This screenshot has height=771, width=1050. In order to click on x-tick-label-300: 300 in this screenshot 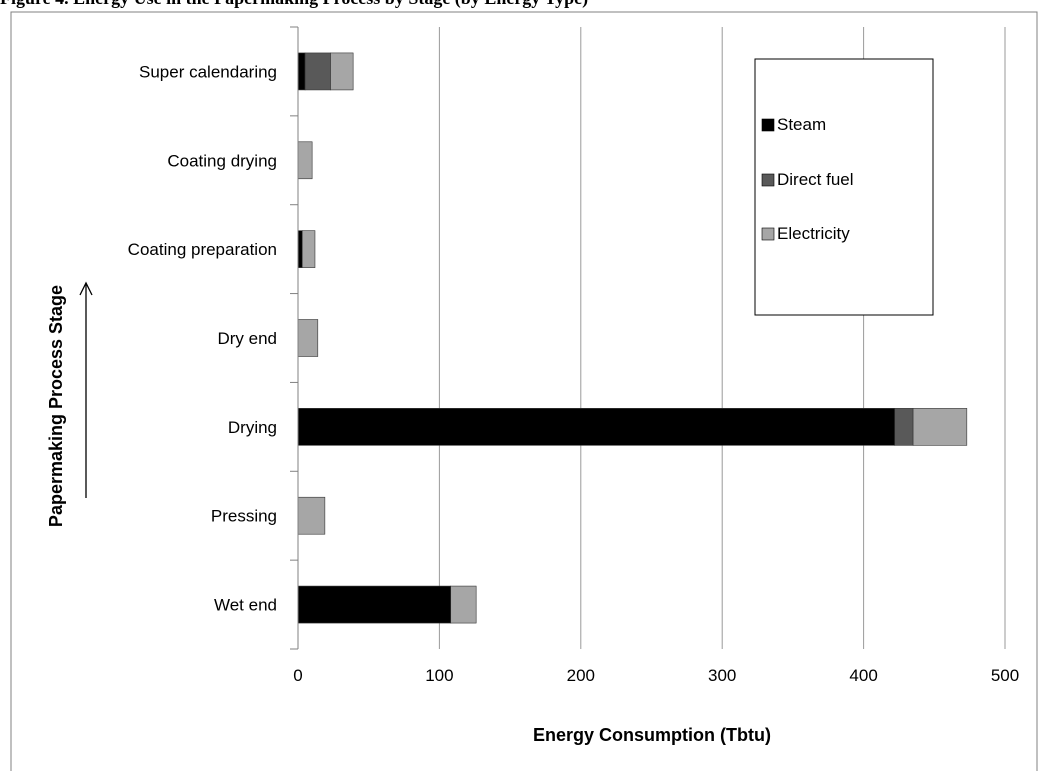, I will do `click(722, 675)`.